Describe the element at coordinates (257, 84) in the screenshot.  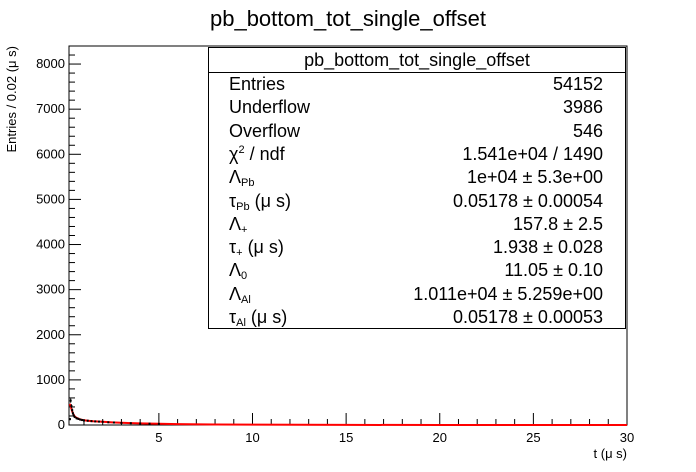
I see `stats-label: Entries` at that location.